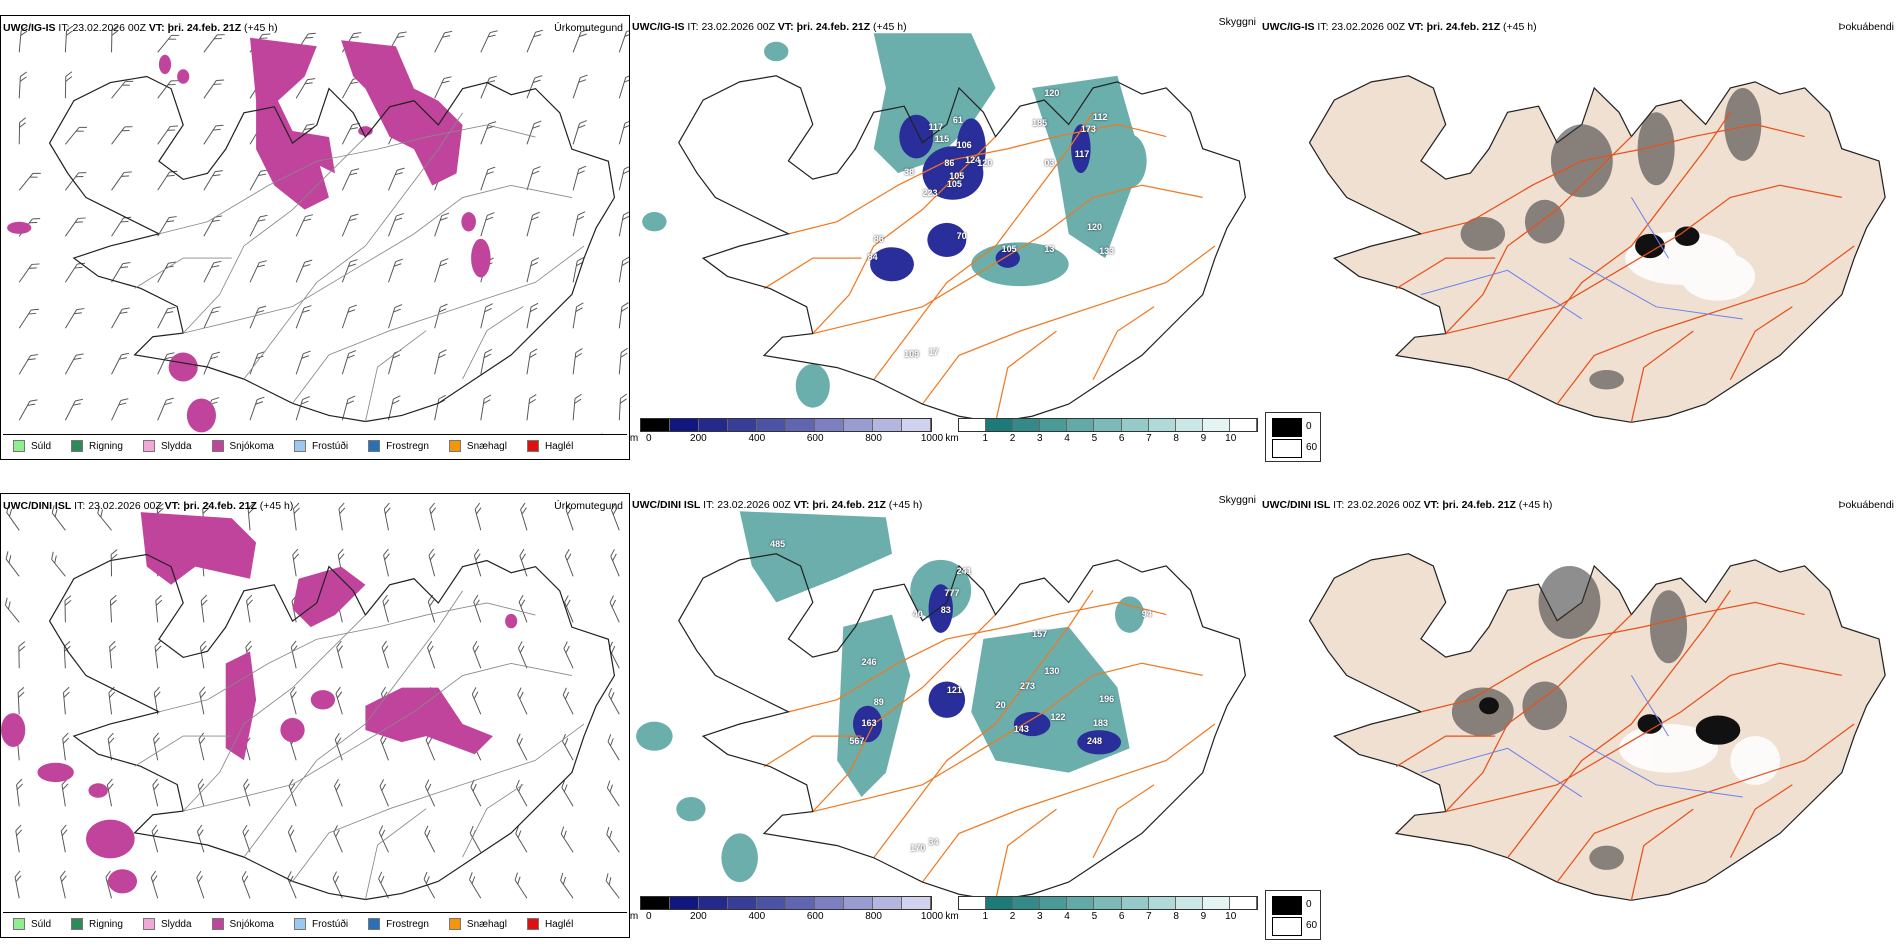 Image resolution: width=1900 pixels, height=950 pixels. What do you see at coordinates (634, 438) in the screenshot?
I see `colorbar-unit: m` at bounding box center [634, 438].